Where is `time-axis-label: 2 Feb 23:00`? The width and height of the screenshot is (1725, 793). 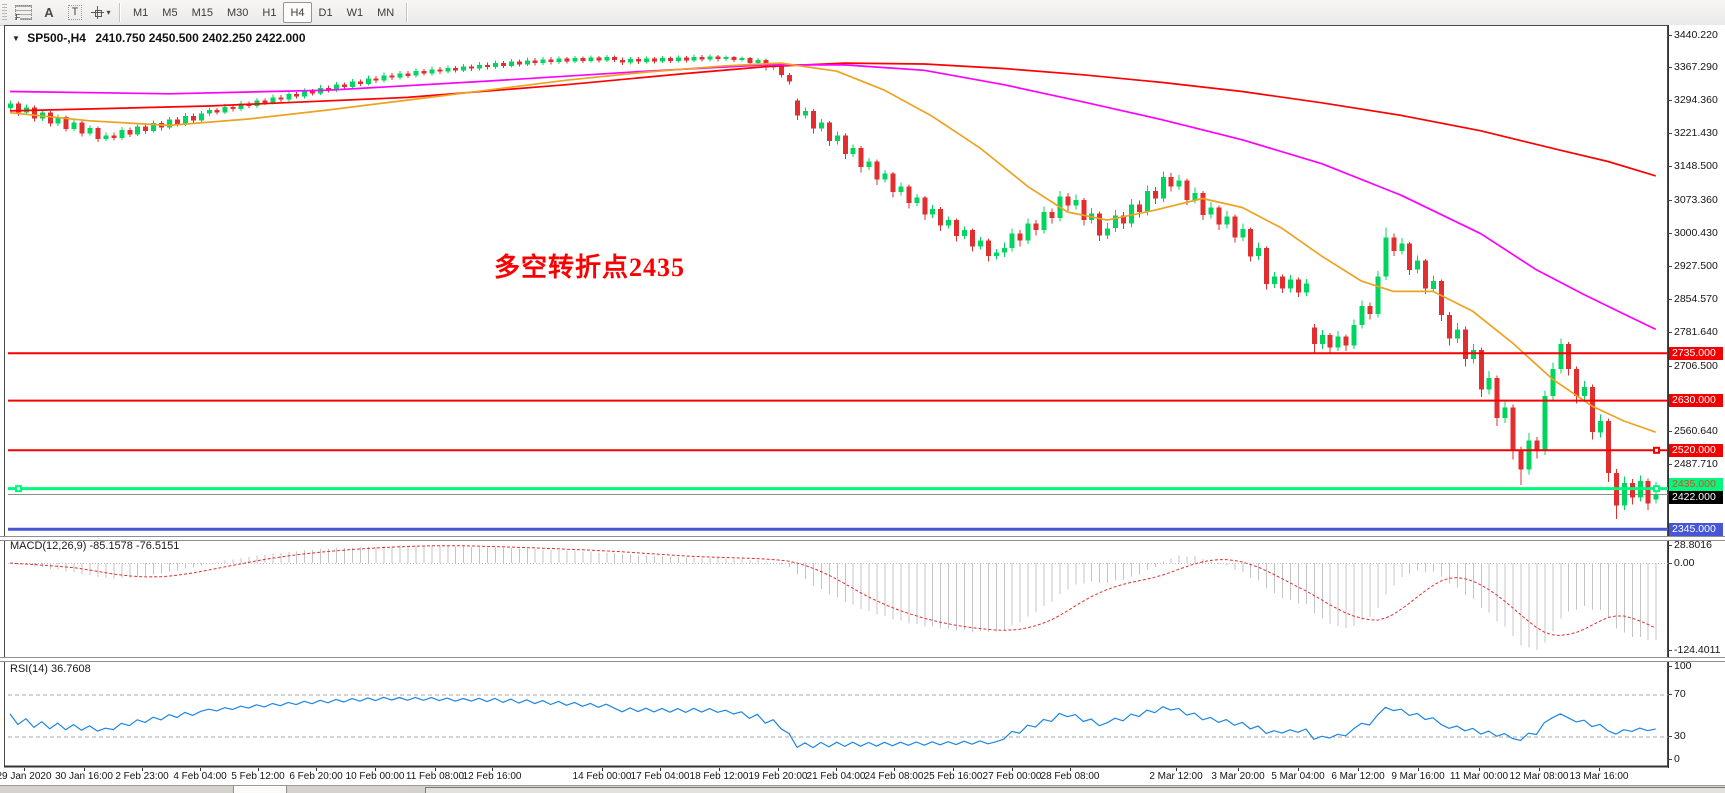 time-axis-label: 2 Feb 23:00 is located at coordinates (142, 776).